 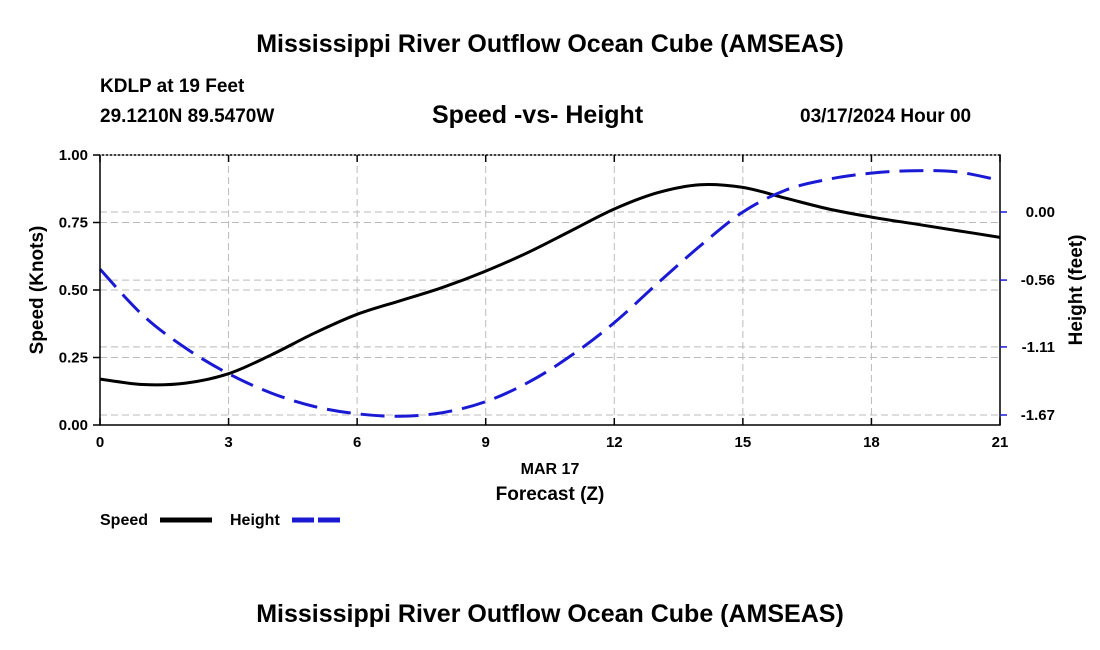 What do you see at coordinates (550, 469) in the screenshot?
I see `x-axis-date-label: MAR 17` at bounding box center [550, 469].